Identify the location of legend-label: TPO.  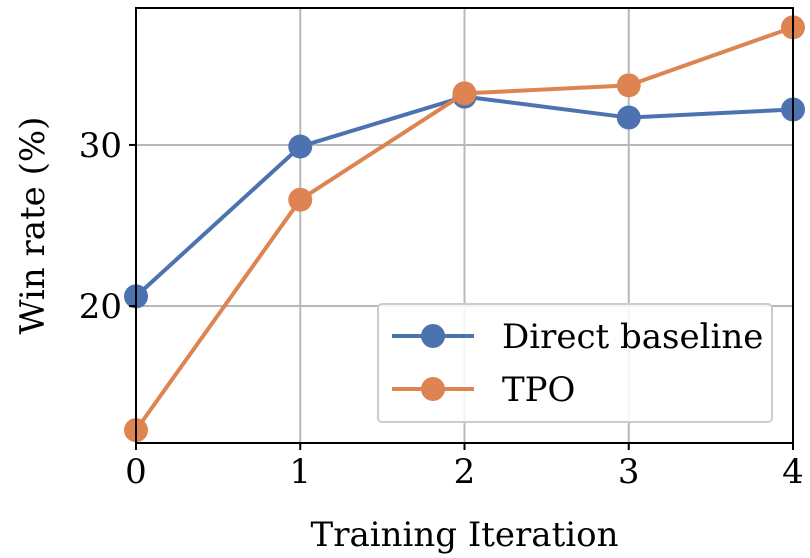
(538, 390).